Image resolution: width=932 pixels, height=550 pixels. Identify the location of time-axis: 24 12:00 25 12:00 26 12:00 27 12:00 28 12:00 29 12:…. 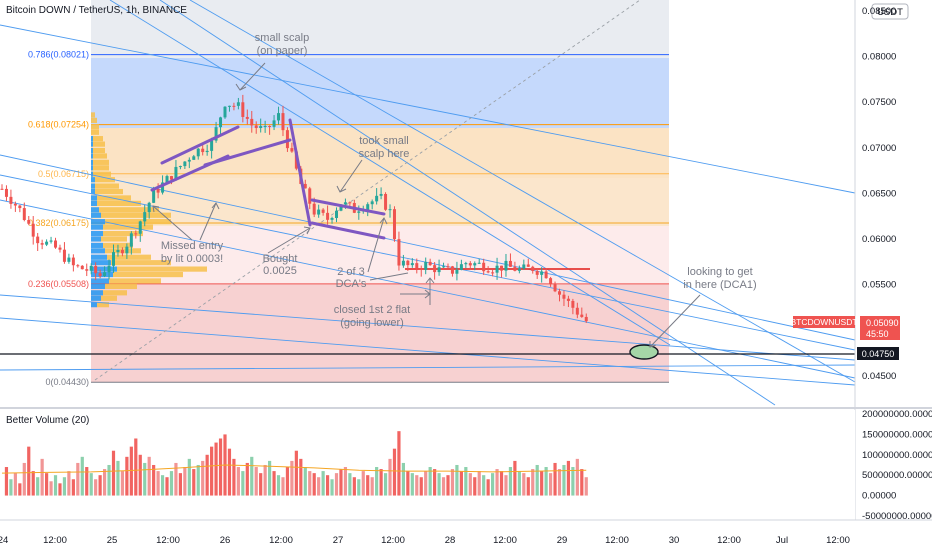
(425, 540).